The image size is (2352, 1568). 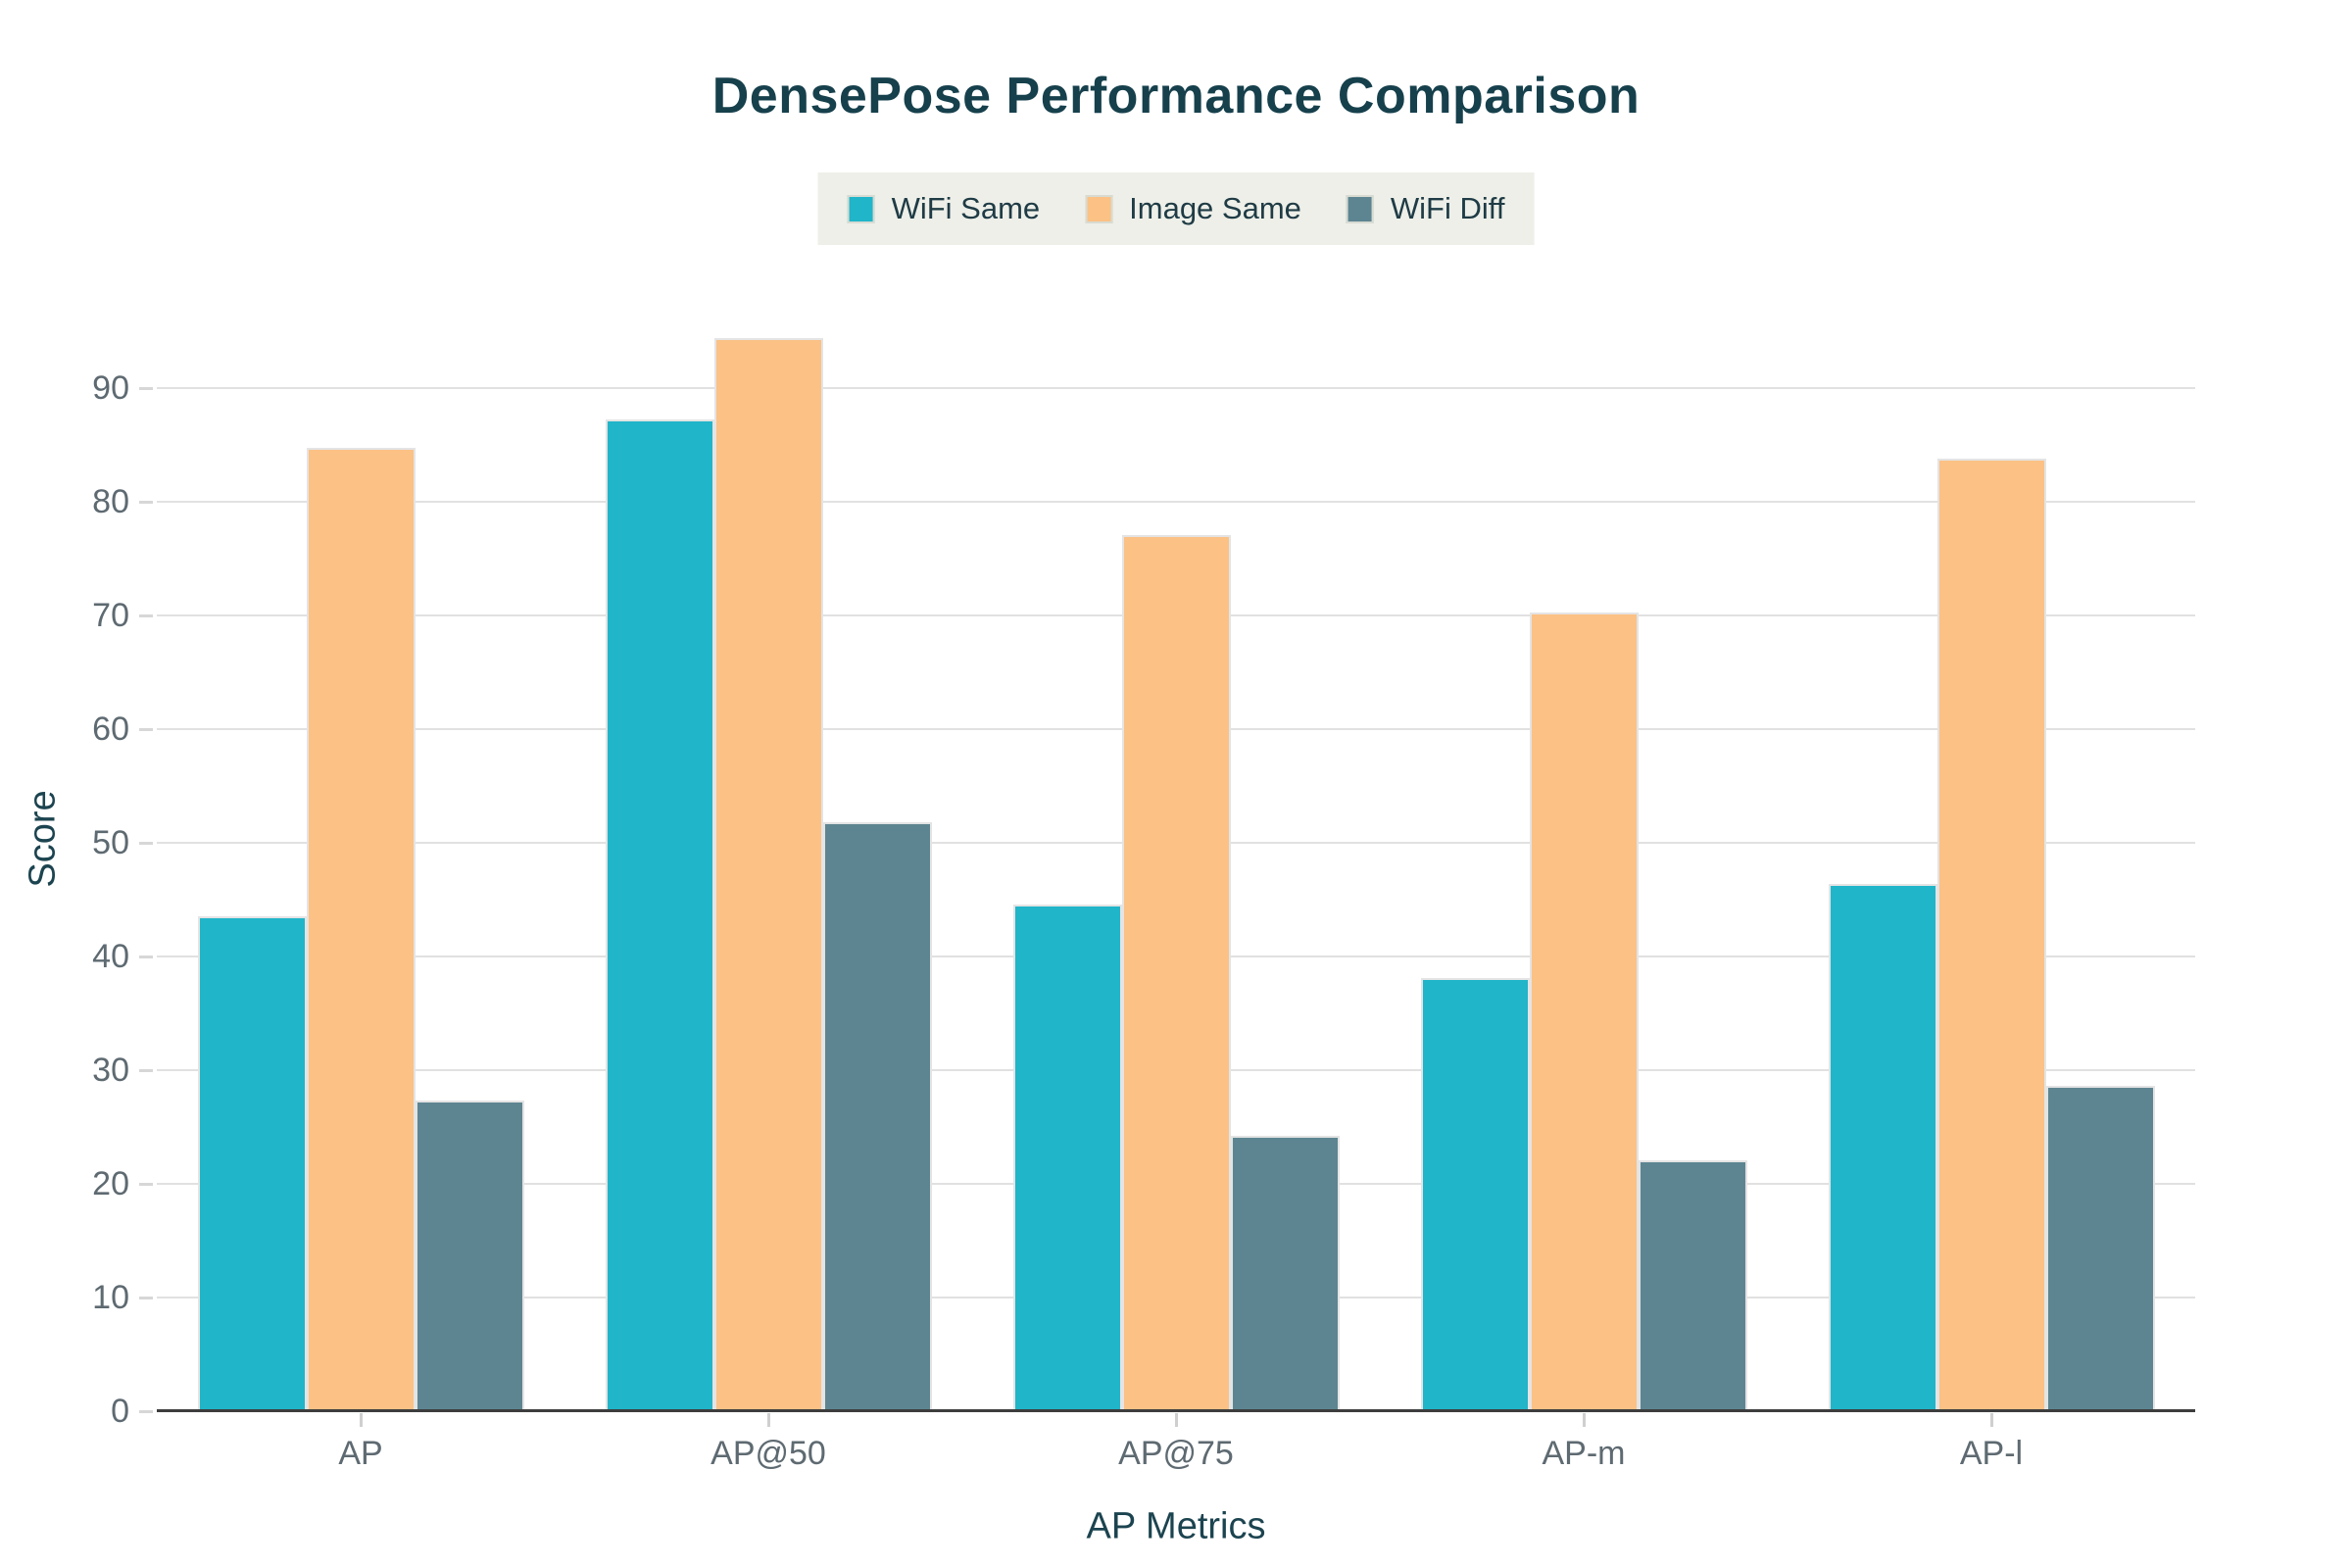 I want to click on bar-wifi-same-ap-l, so click(x=1882, y=1147).